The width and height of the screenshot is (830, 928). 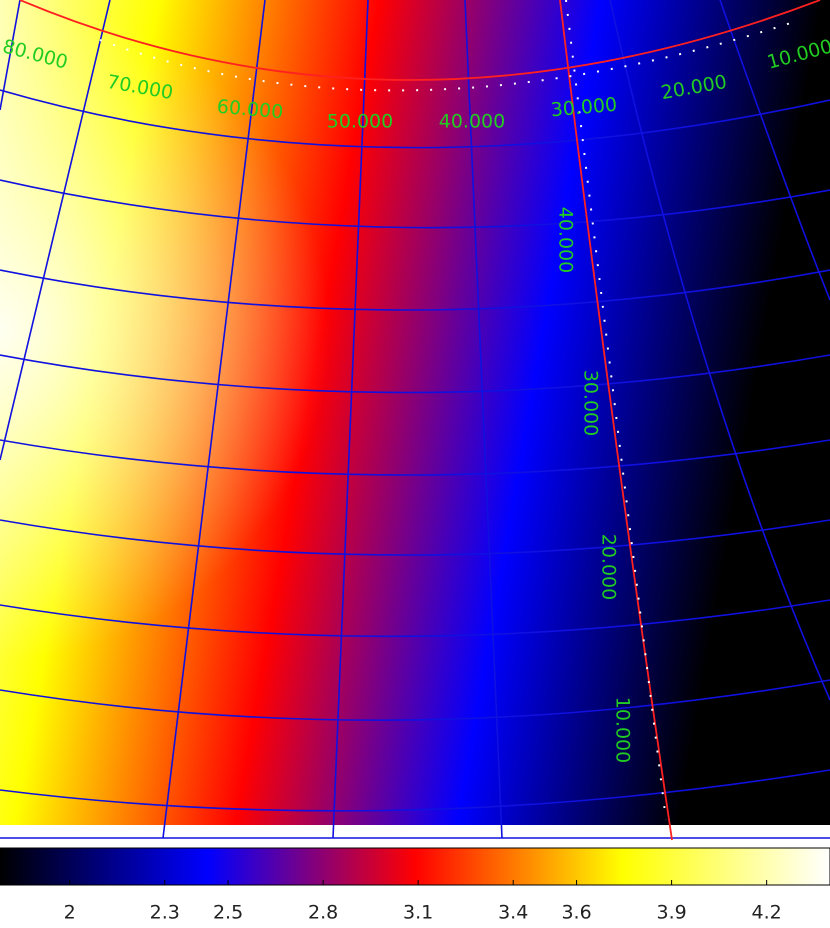 What do you see at coordinates (70, 913) in the screenshot?
I see `colorbar-tick-label: 2` at bounding box center [70, 913].